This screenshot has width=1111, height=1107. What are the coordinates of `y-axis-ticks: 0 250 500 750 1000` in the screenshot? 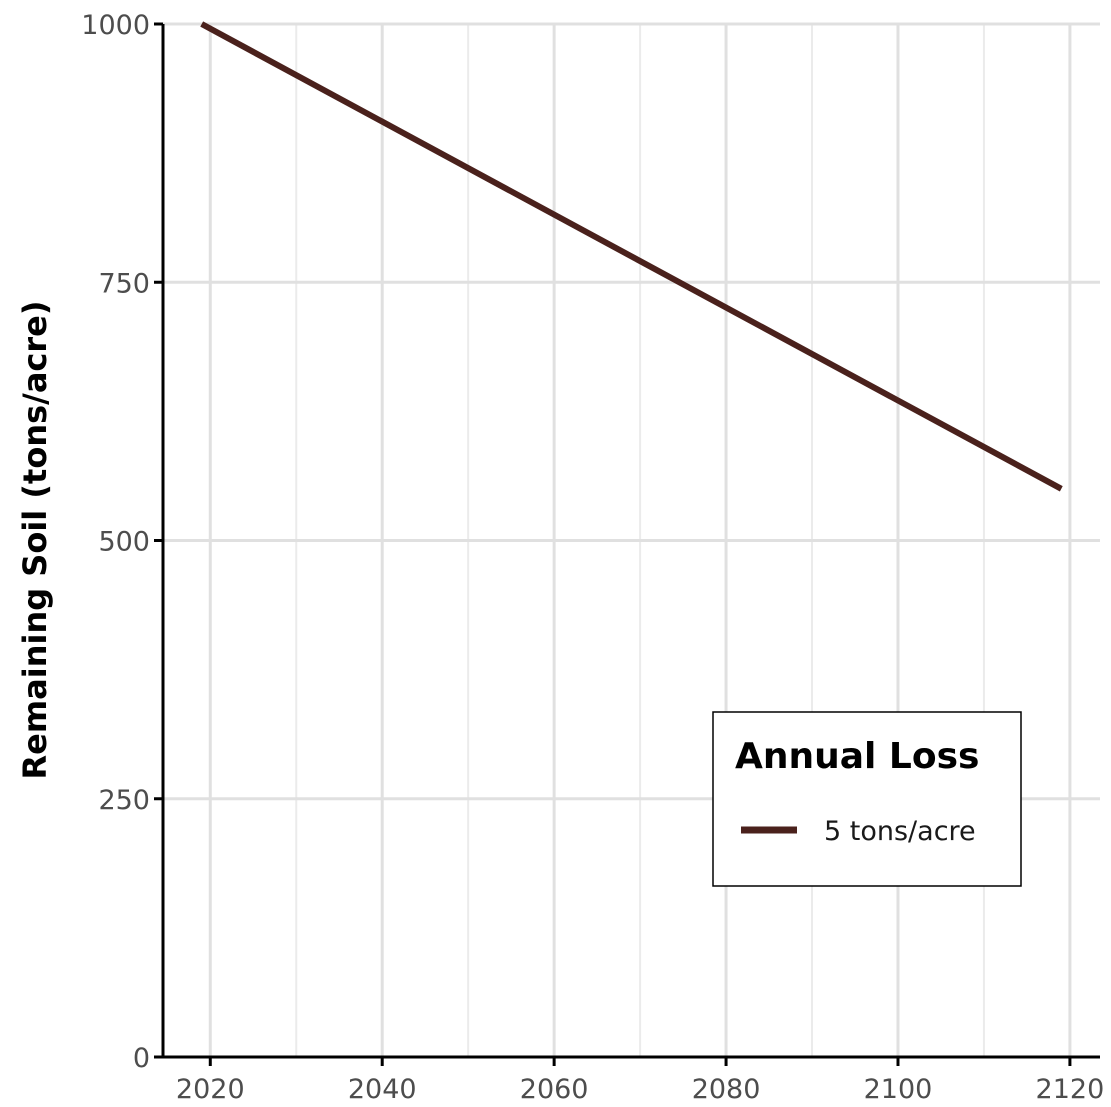 It's located at (122, 542).